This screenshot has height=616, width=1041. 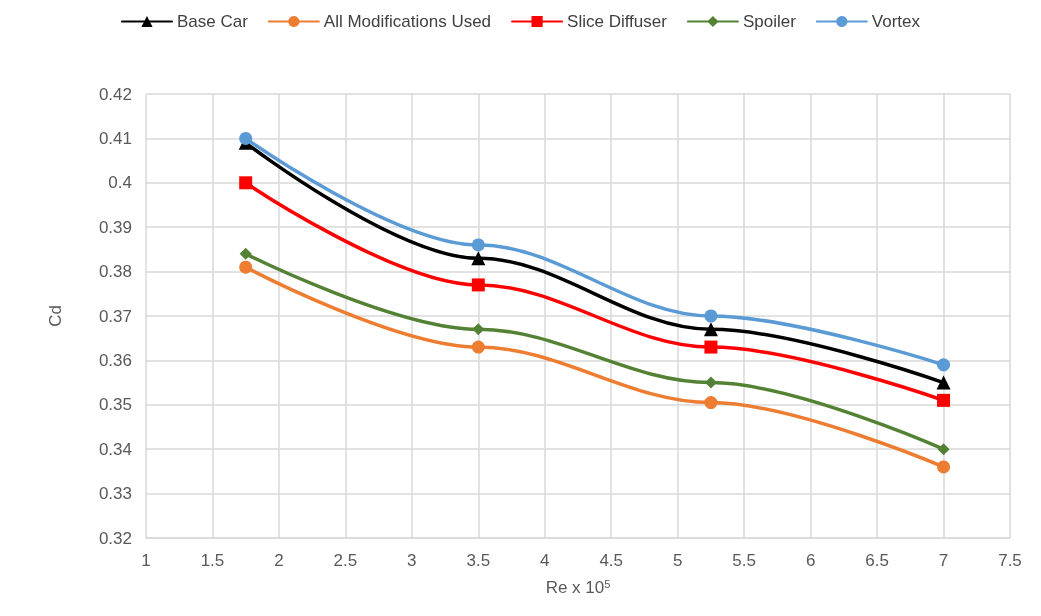 What do you see at coordinates (279, 560) in the screenshot?
I see `x-tick-label: 2` at bounding box center [279, 560].